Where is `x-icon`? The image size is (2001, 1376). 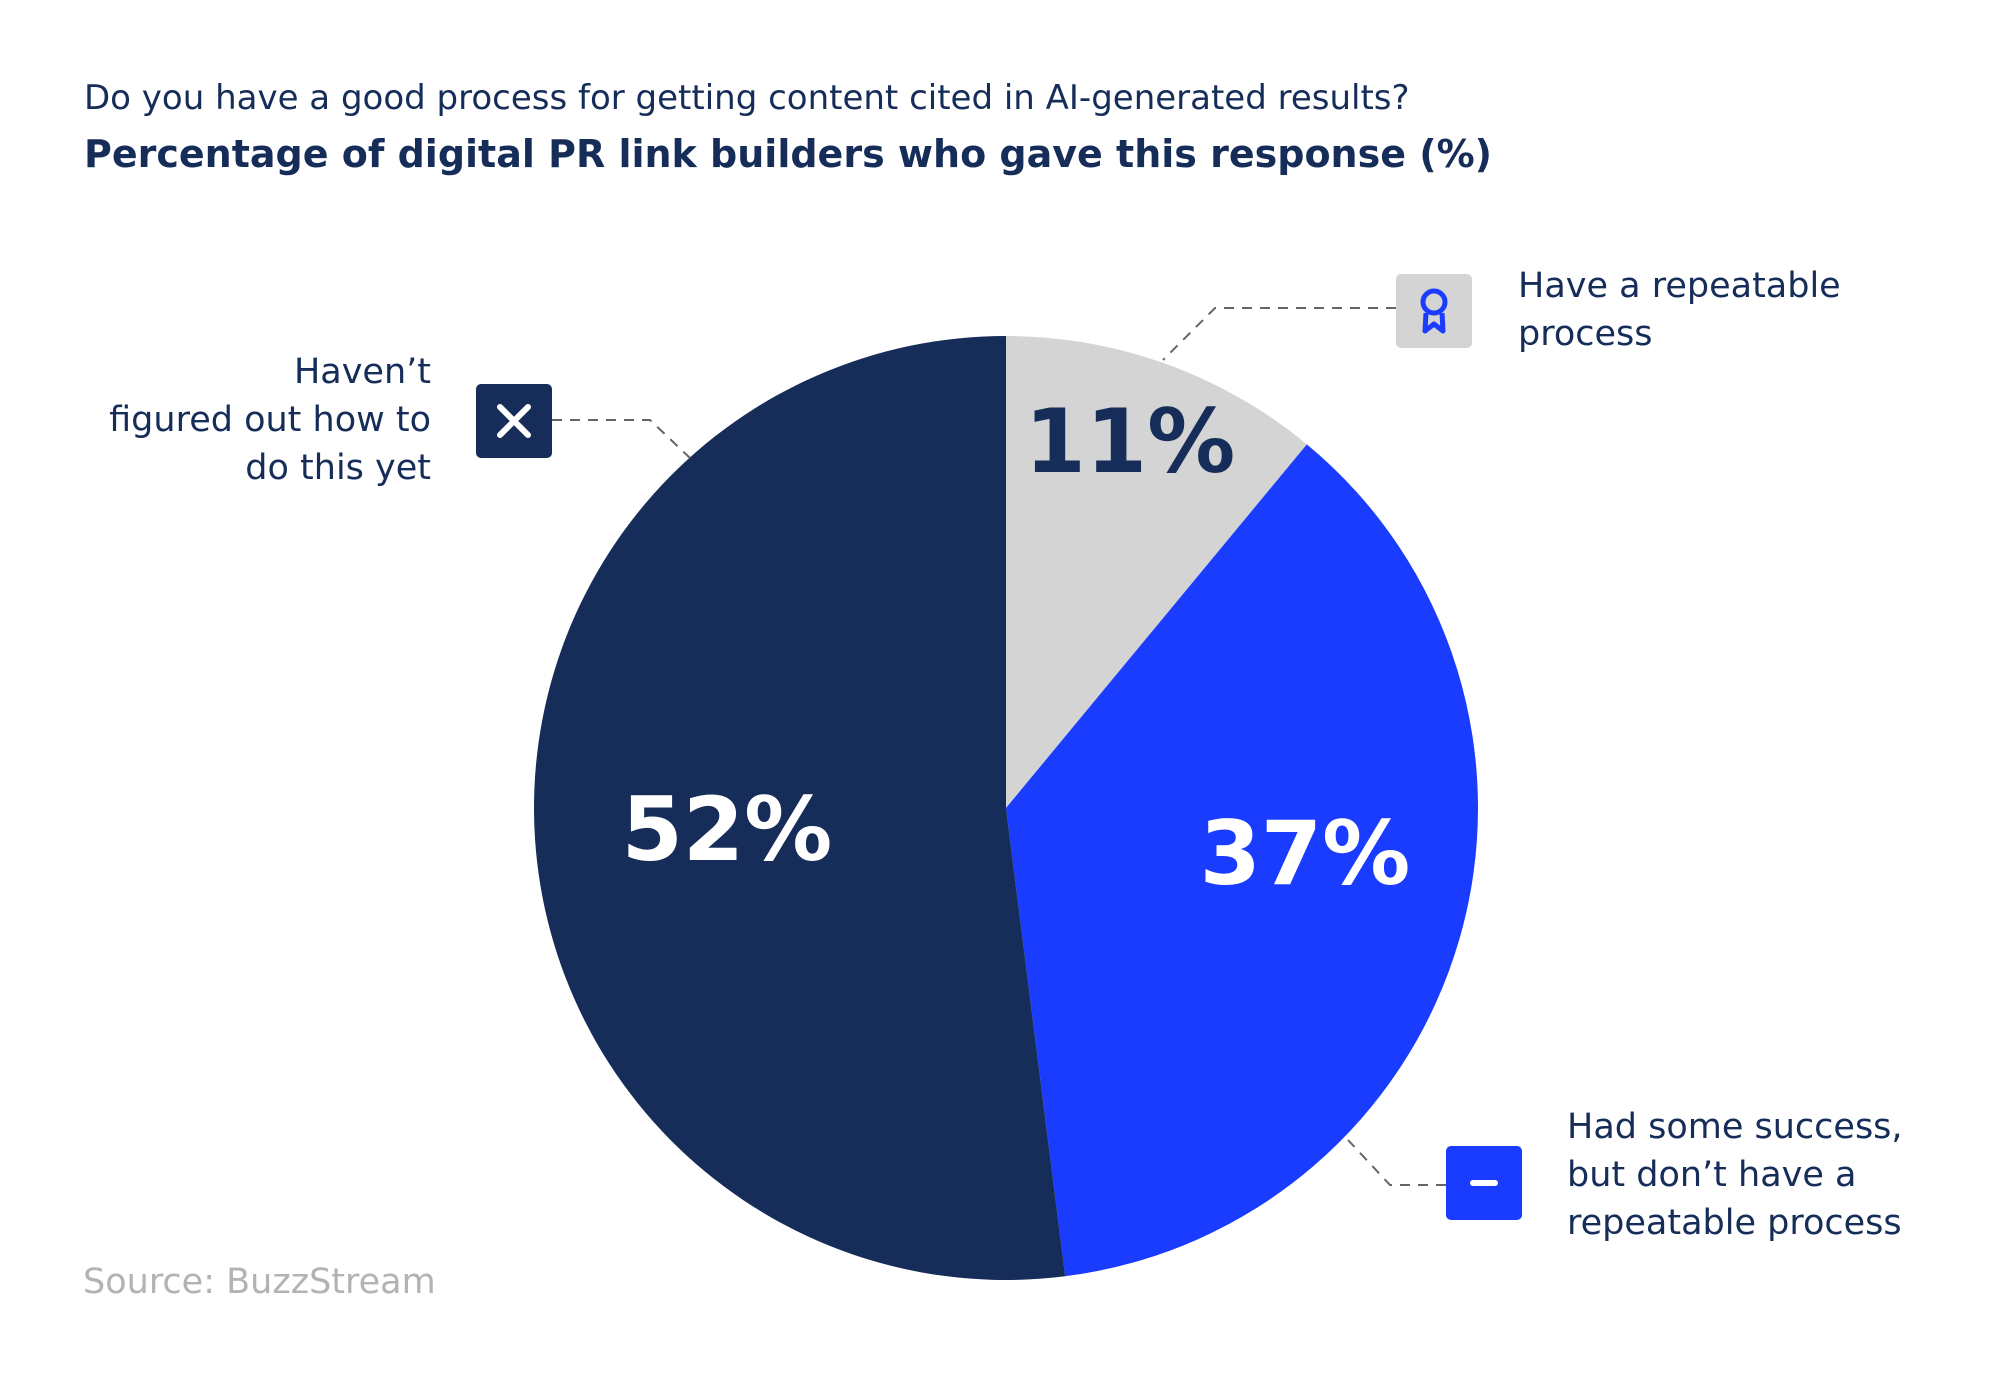
x-icon is located at coordinates (514, 421).